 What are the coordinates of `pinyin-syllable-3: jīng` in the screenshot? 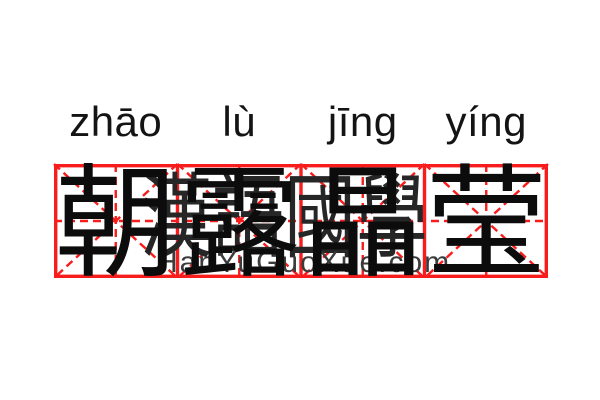 It's located at (362, 121).